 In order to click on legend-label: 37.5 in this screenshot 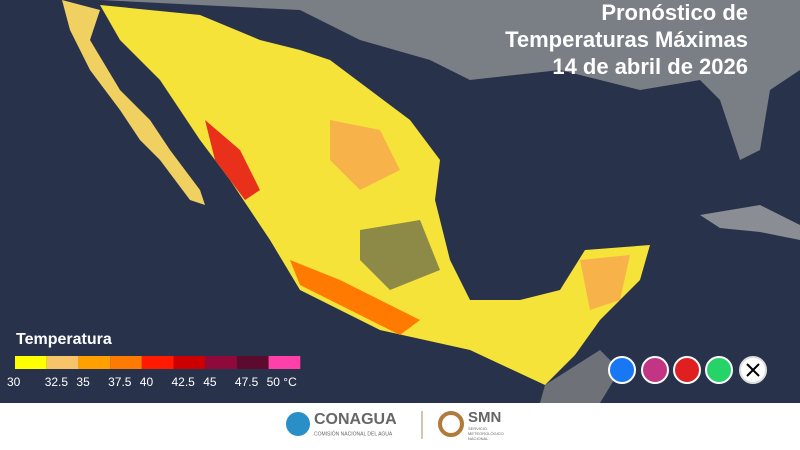, I will do `click(120, 382)`.